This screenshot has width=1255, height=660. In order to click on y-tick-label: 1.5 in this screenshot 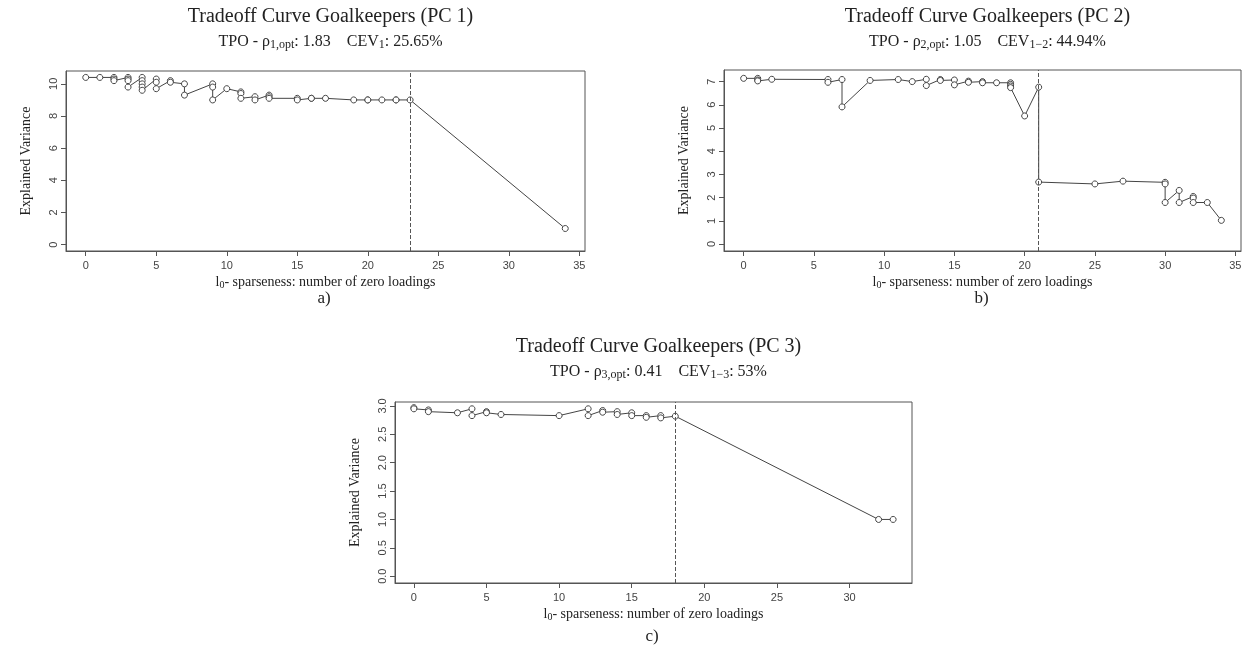, I will do `click(381, 491)`.